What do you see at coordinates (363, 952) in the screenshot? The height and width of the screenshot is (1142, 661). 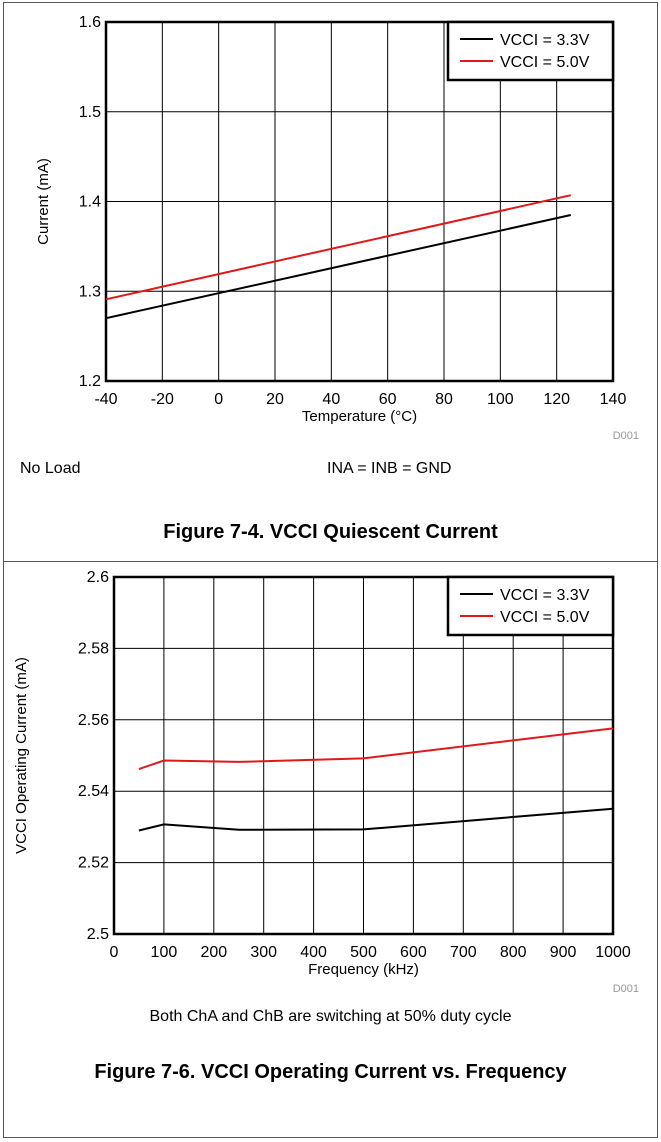 I see `x-tick-label: 500` at bounding box center [363, 952].